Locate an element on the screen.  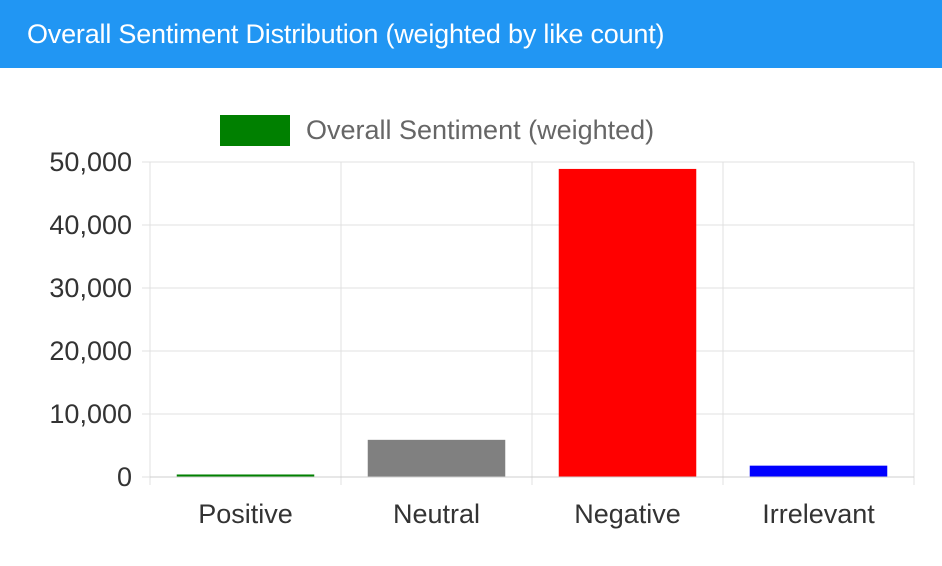
x-tick-label: Negative is located at coordinates (627, 514).